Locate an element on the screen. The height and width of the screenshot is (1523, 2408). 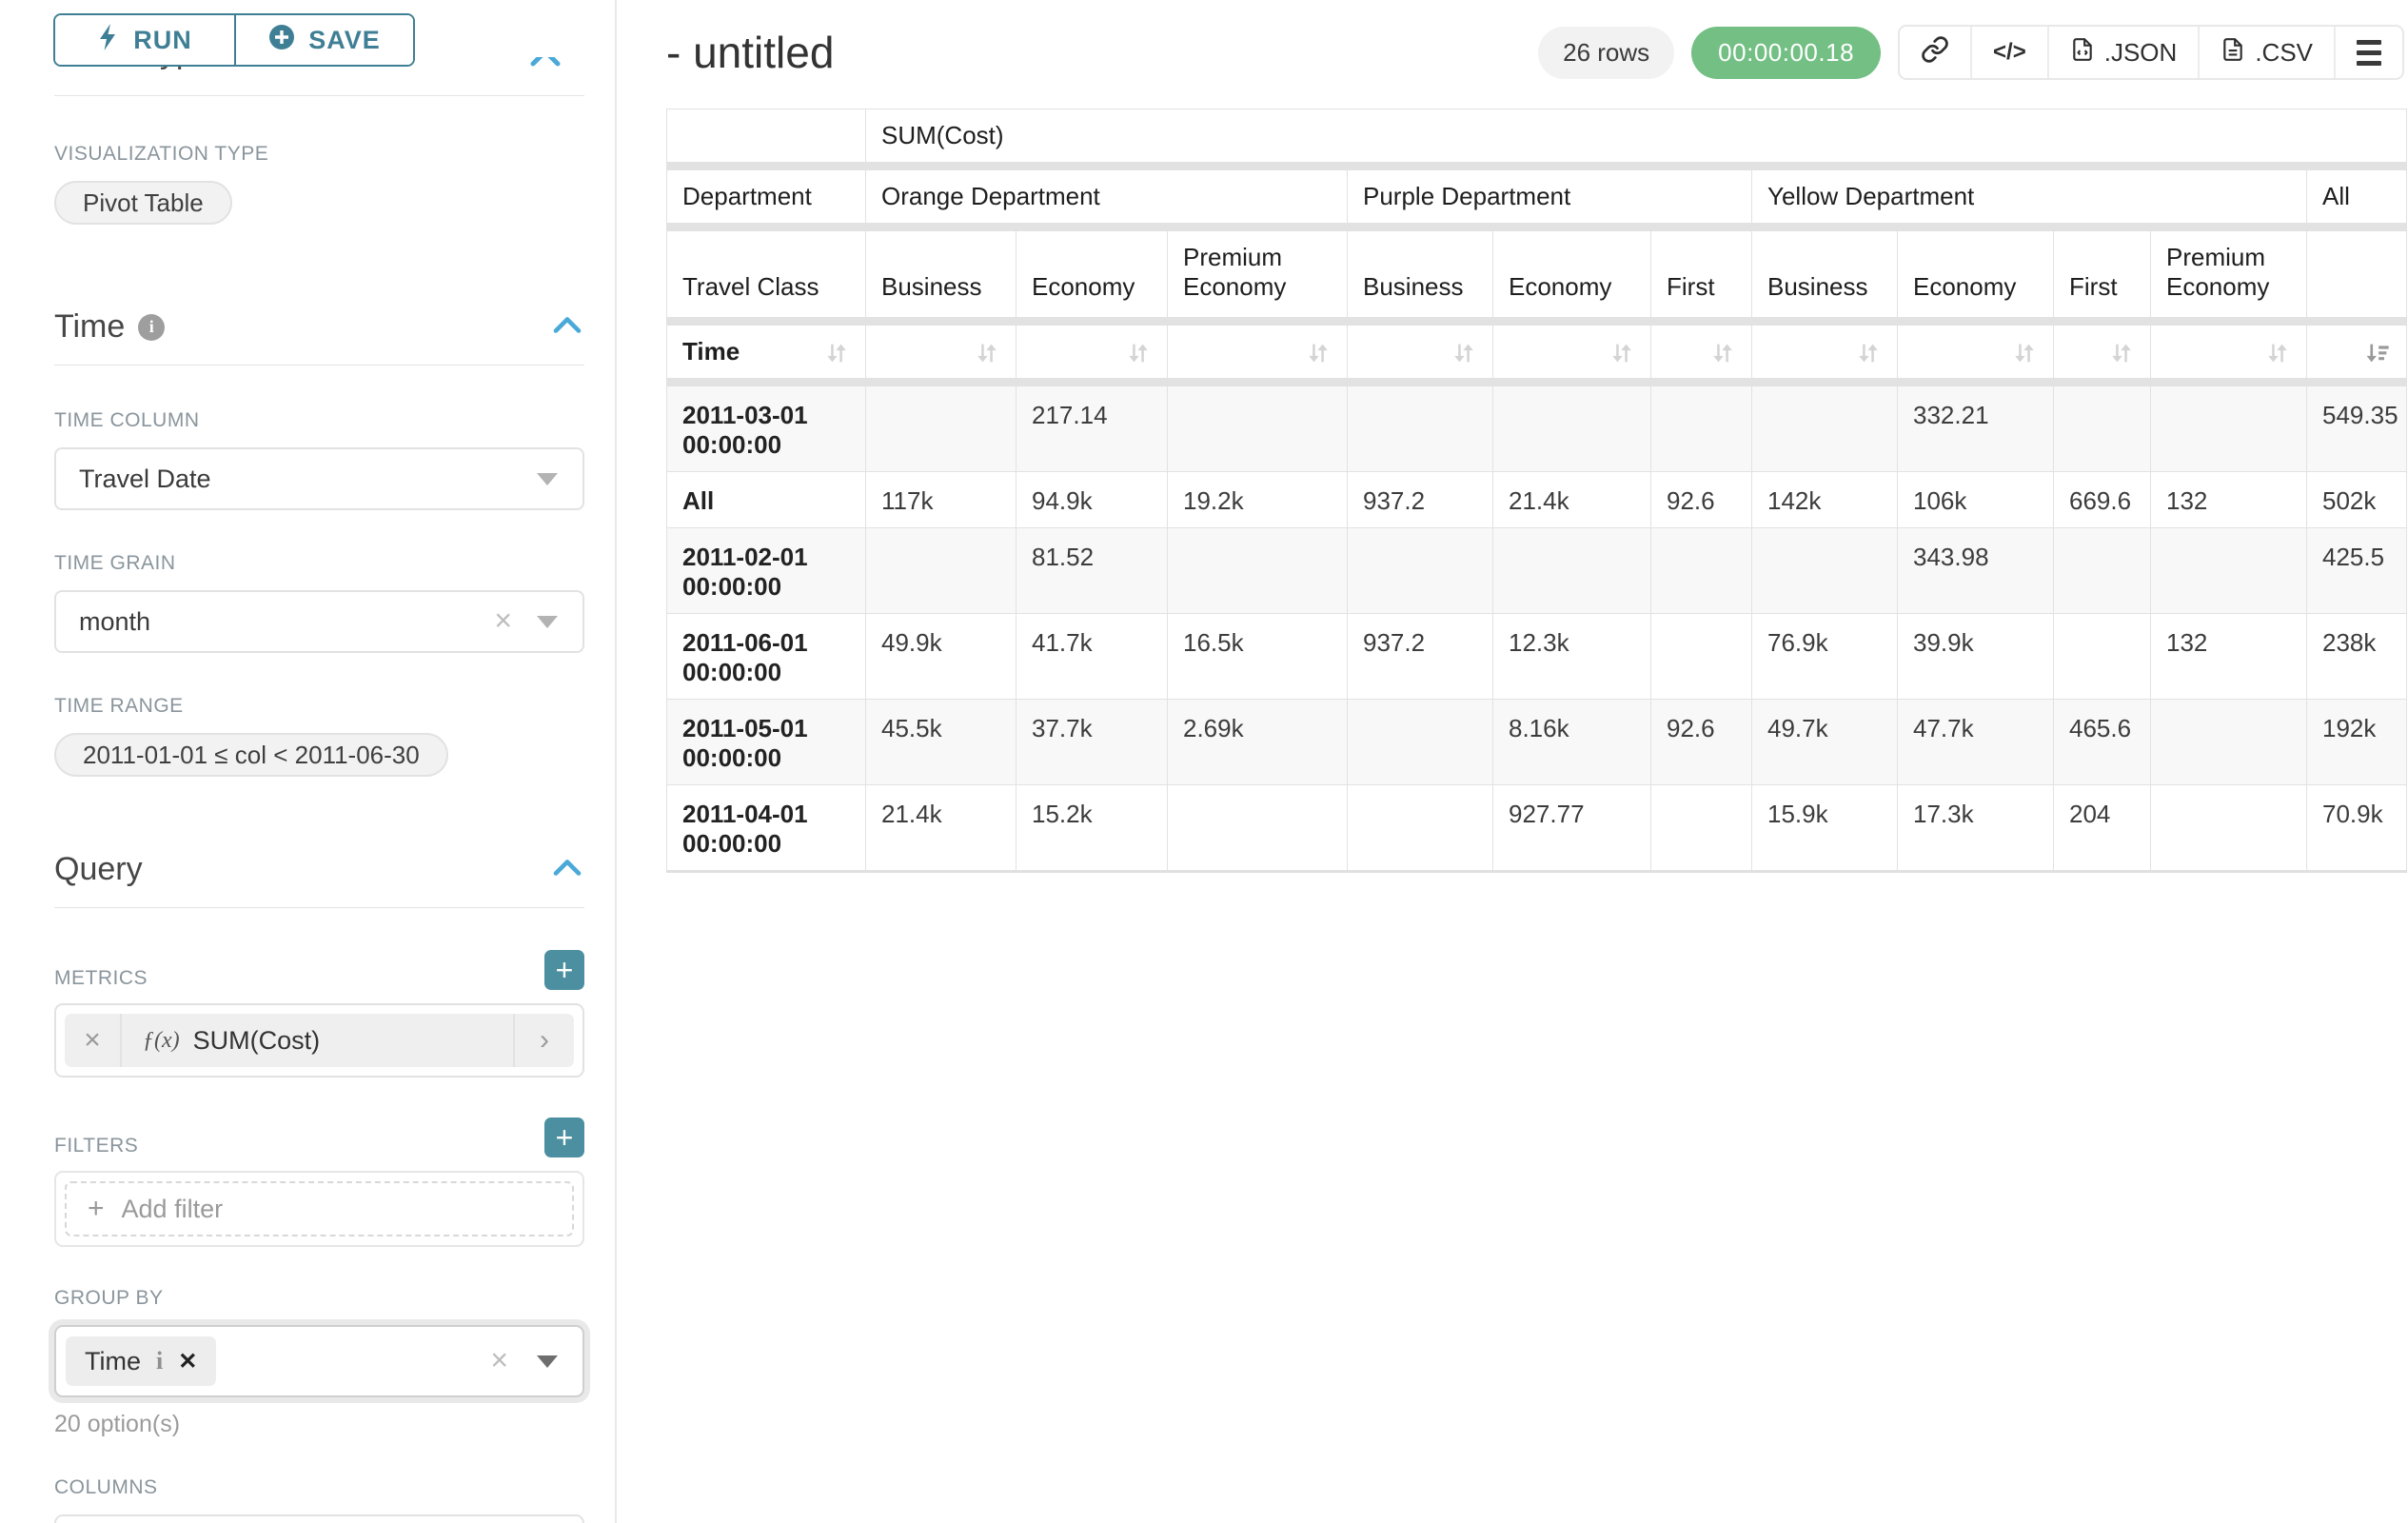
pivot-cell: 19.2k is located at coordinates (1257, 500).